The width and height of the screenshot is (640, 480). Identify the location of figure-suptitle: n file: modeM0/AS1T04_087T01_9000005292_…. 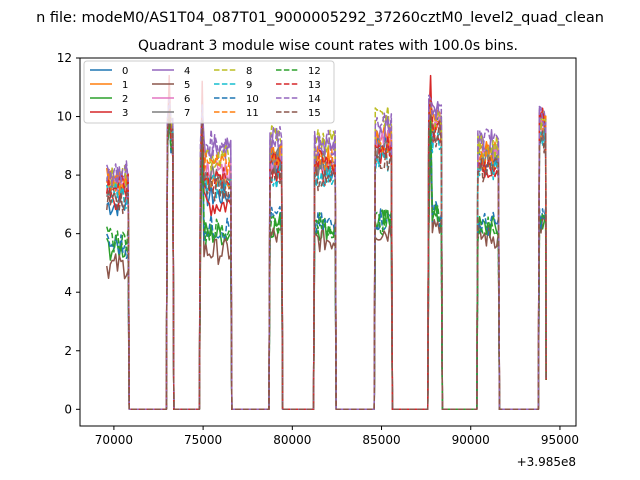
(320, 18).